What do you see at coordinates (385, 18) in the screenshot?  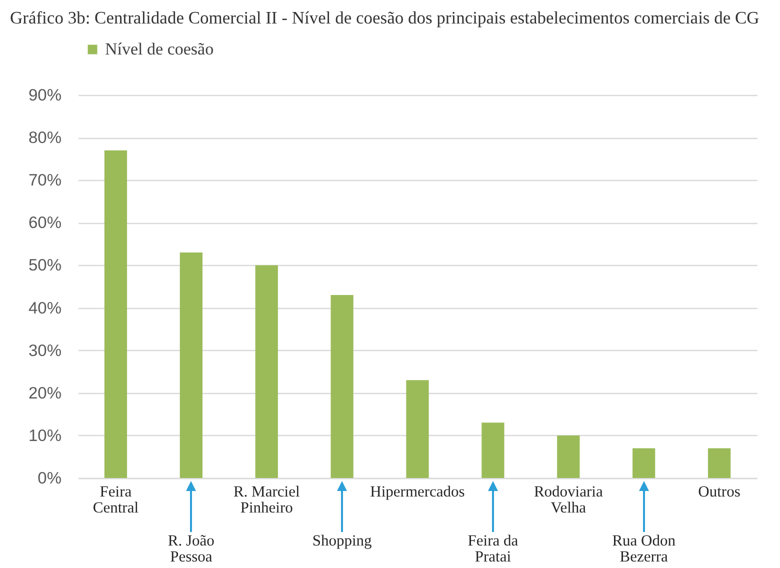 I see `chart-title: Gráfico 3b: Centralidade Comercial II - Nível de coesão dos principais estabelecimentos comerciais de CG` at bounding box center [385, 18].